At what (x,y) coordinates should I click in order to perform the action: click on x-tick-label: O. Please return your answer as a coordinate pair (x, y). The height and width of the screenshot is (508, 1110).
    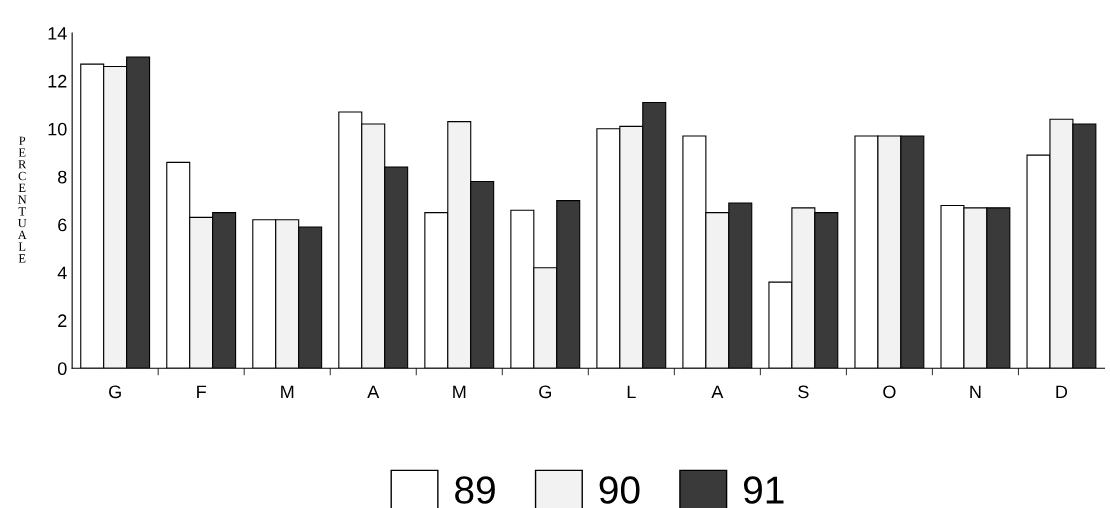
    Looking at the image, I should click on (889, 392).